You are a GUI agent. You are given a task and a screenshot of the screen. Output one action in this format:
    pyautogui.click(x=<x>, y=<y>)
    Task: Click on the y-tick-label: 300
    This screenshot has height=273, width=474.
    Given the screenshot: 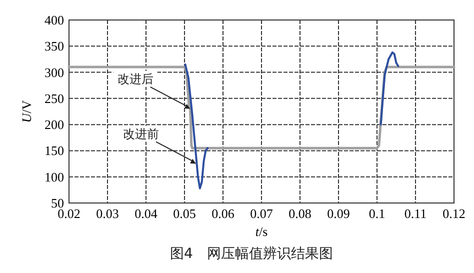 What is the action you would take?
    pyautogui.click(x=54, y=72)
    